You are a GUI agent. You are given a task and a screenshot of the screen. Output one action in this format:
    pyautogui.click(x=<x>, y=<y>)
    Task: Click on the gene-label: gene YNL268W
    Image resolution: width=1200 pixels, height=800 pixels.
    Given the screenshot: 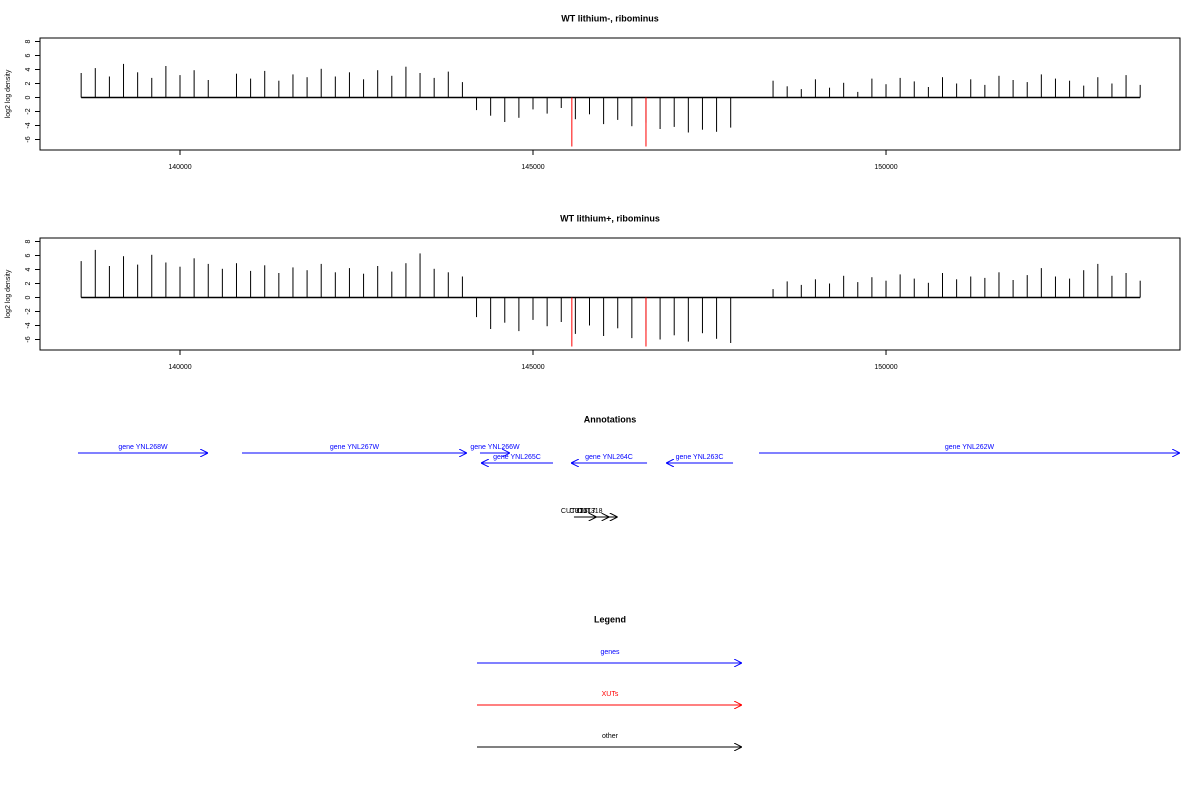 What is the action you would take?
    pyautogui.click(x=143, y=447)
    